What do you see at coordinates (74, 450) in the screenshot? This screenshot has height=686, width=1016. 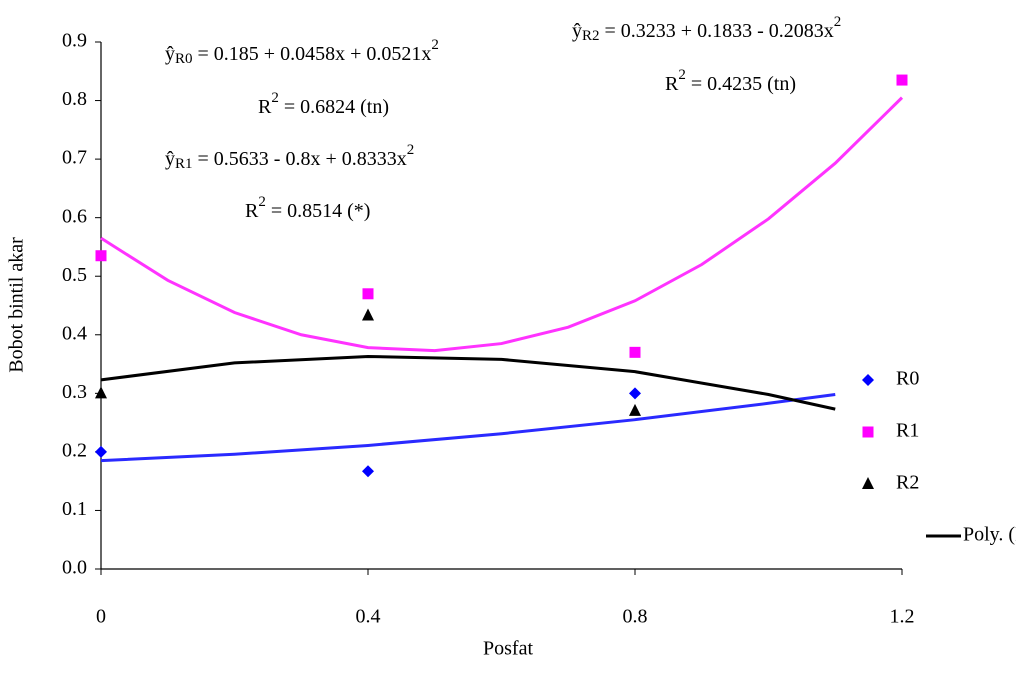 I see `y-tick-label: 0.2` at bounding box center [74, 450].